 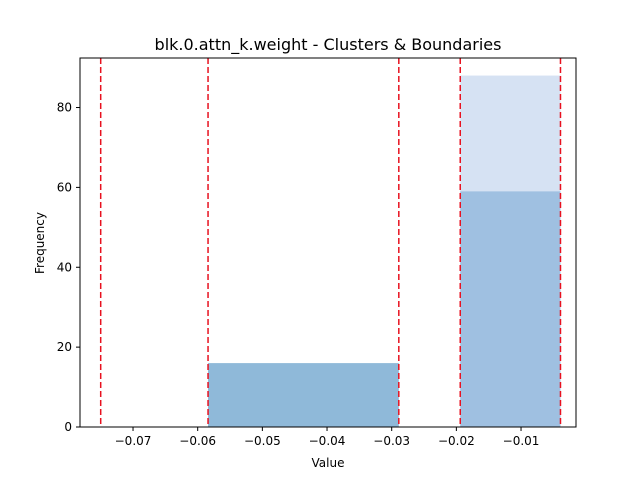 What do you see at coordinates (456, 441) in the screenshot?
I see `x-tick-label: −0.02` at bounding box center [456, 441].